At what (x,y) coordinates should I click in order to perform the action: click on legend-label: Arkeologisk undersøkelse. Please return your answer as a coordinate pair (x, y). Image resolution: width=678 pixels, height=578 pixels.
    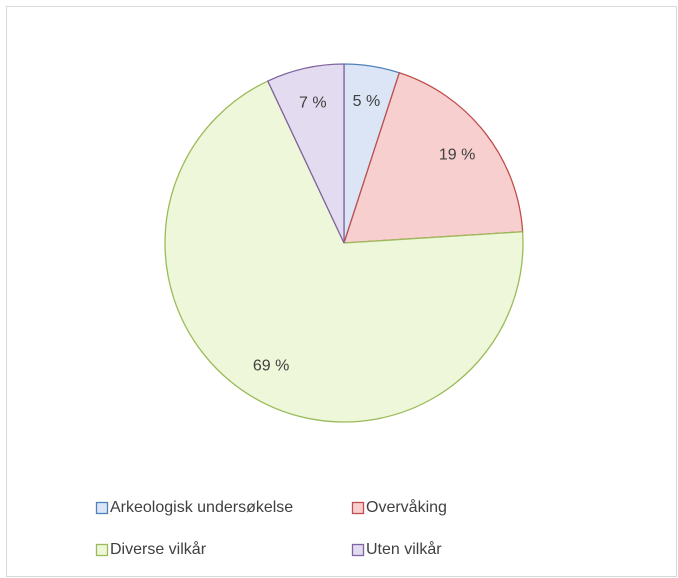
    Looking at the image, I should click on (201, 507).